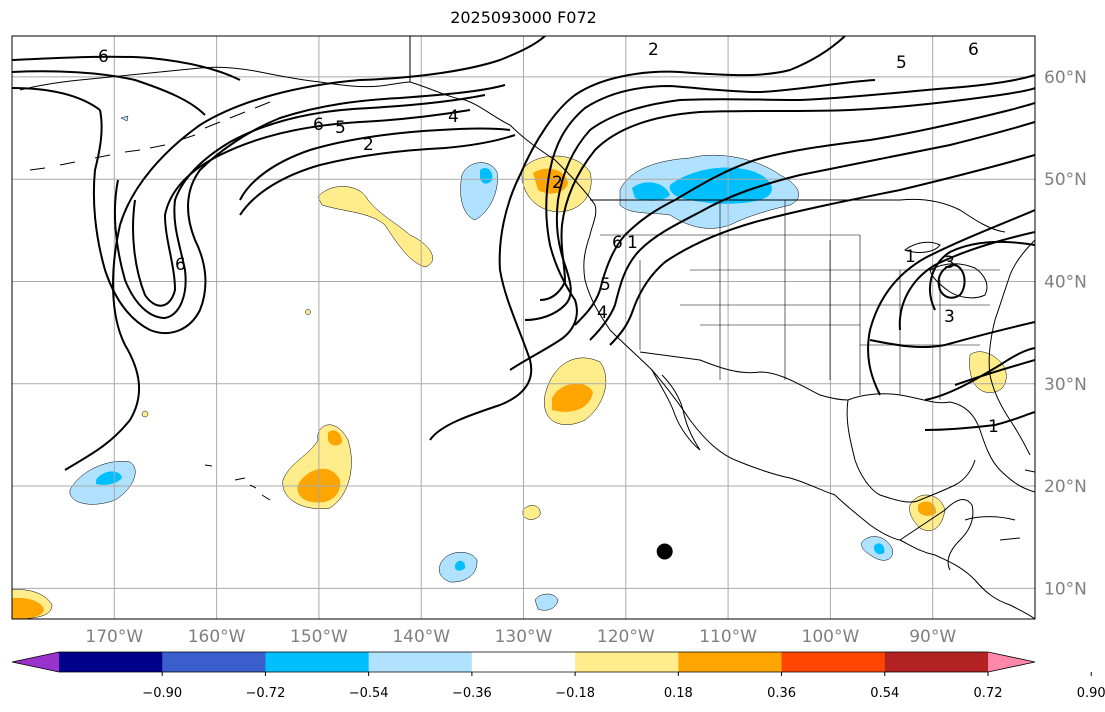 This screenshot has width=1105, height=712. What do you see at coordinates (988, 693) in the screenshot?
I see `colorbar-tick-label: 0.72` at bounding box center [988, 693].